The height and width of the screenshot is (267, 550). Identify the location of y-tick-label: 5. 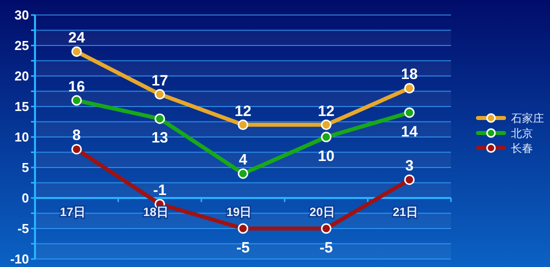
(25, 167).